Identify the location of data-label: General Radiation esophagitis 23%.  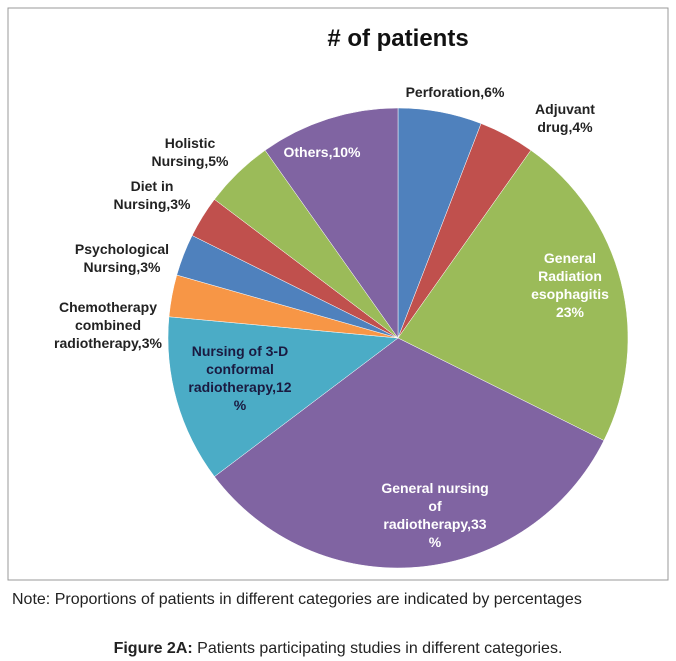
(570, 285).